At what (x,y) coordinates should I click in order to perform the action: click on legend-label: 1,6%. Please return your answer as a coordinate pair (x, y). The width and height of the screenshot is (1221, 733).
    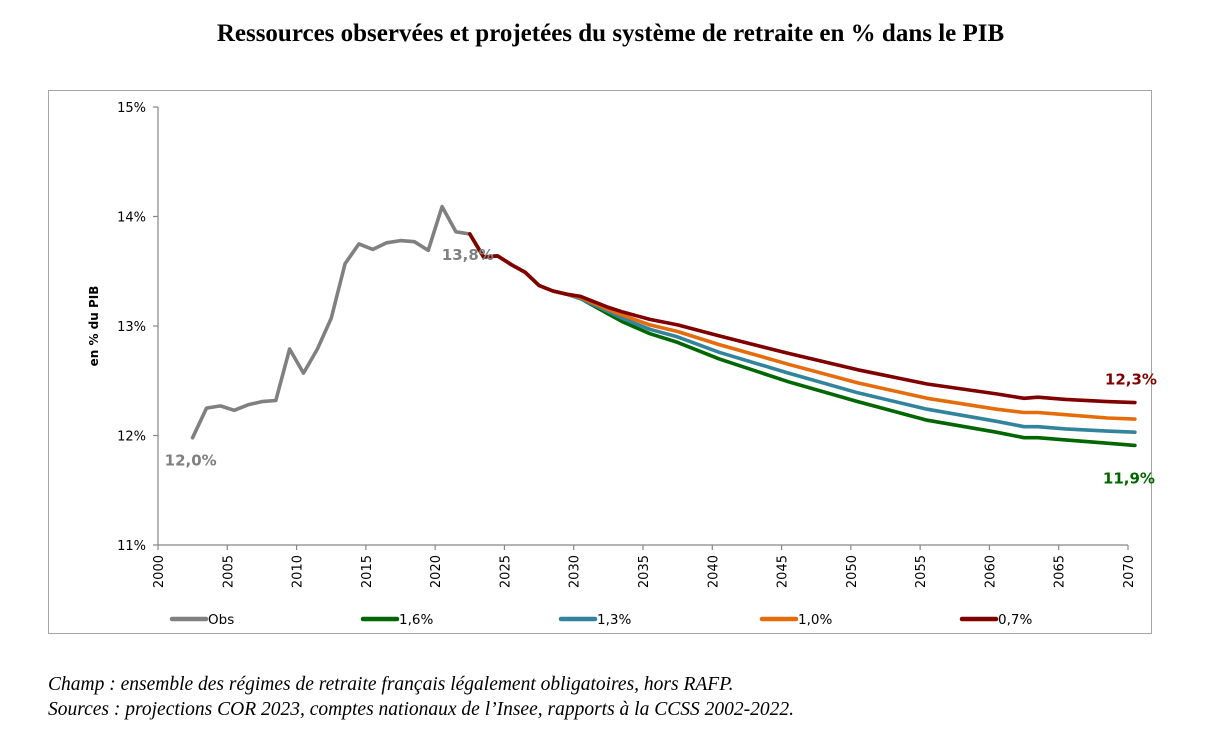
    Looking at the image, I should click on (416, 620).